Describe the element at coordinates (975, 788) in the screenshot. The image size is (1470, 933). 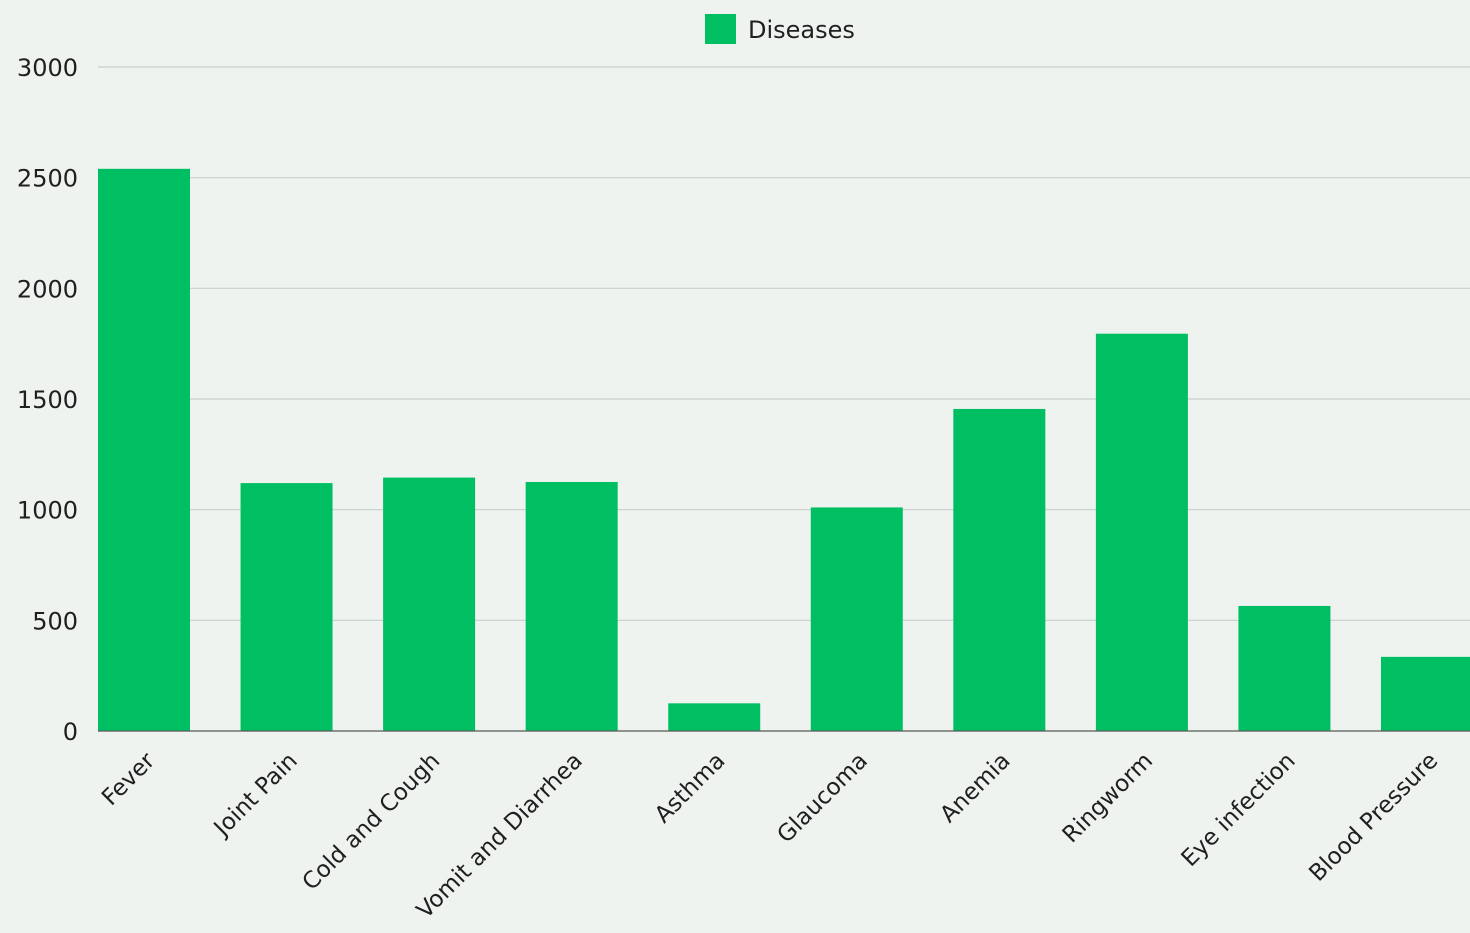
I see `x-tick-label: Anemia` at that location.